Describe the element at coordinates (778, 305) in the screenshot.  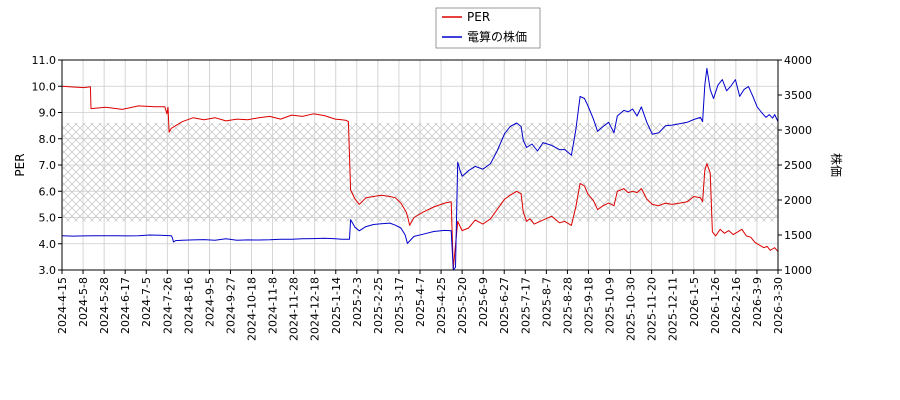
I see `x-tick-label: 2026-3-30` at that location.